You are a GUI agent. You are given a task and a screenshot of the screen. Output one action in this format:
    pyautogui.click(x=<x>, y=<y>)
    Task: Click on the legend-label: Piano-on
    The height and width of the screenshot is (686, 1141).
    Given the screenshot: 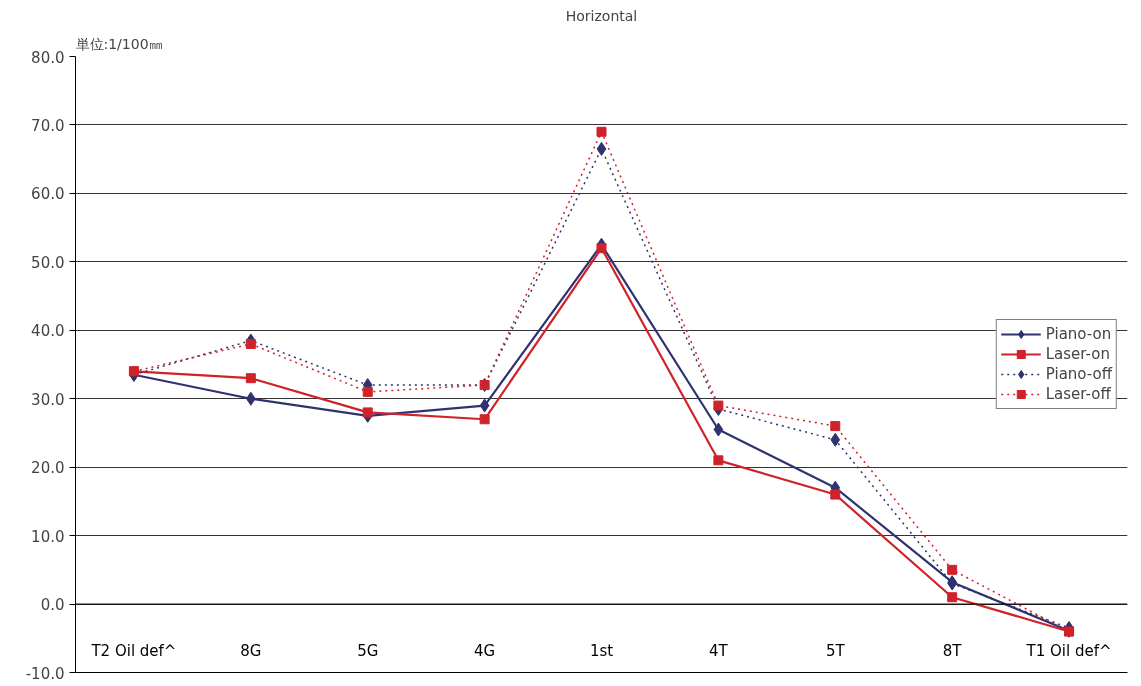 What is the action you would take?
    pyautogui.click(x=1078, y=334)
    